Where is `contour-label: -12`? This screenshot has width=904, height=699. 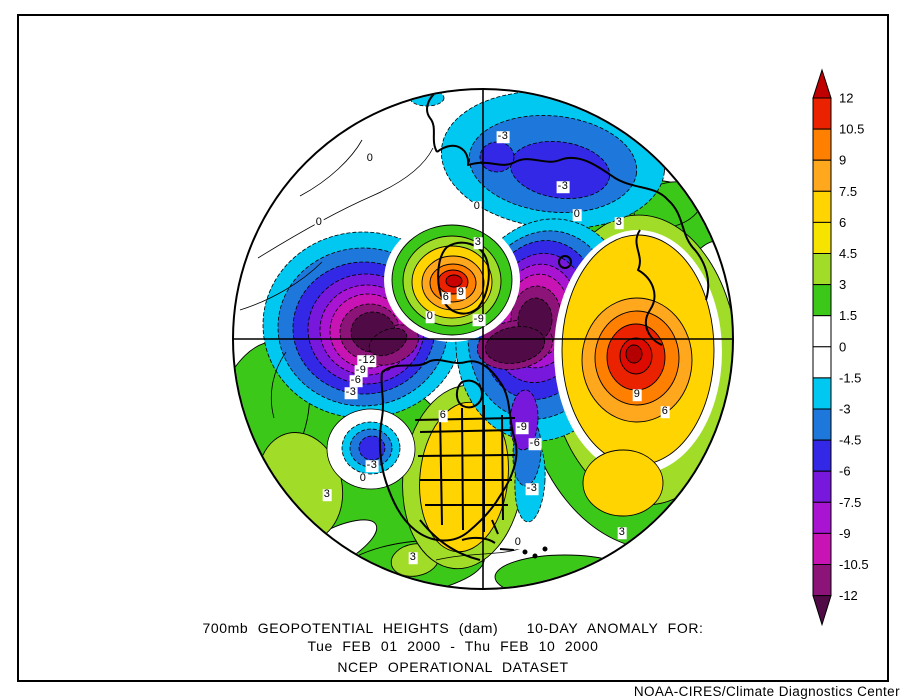 contour-label: -12 is located at coordinates (367, 360).